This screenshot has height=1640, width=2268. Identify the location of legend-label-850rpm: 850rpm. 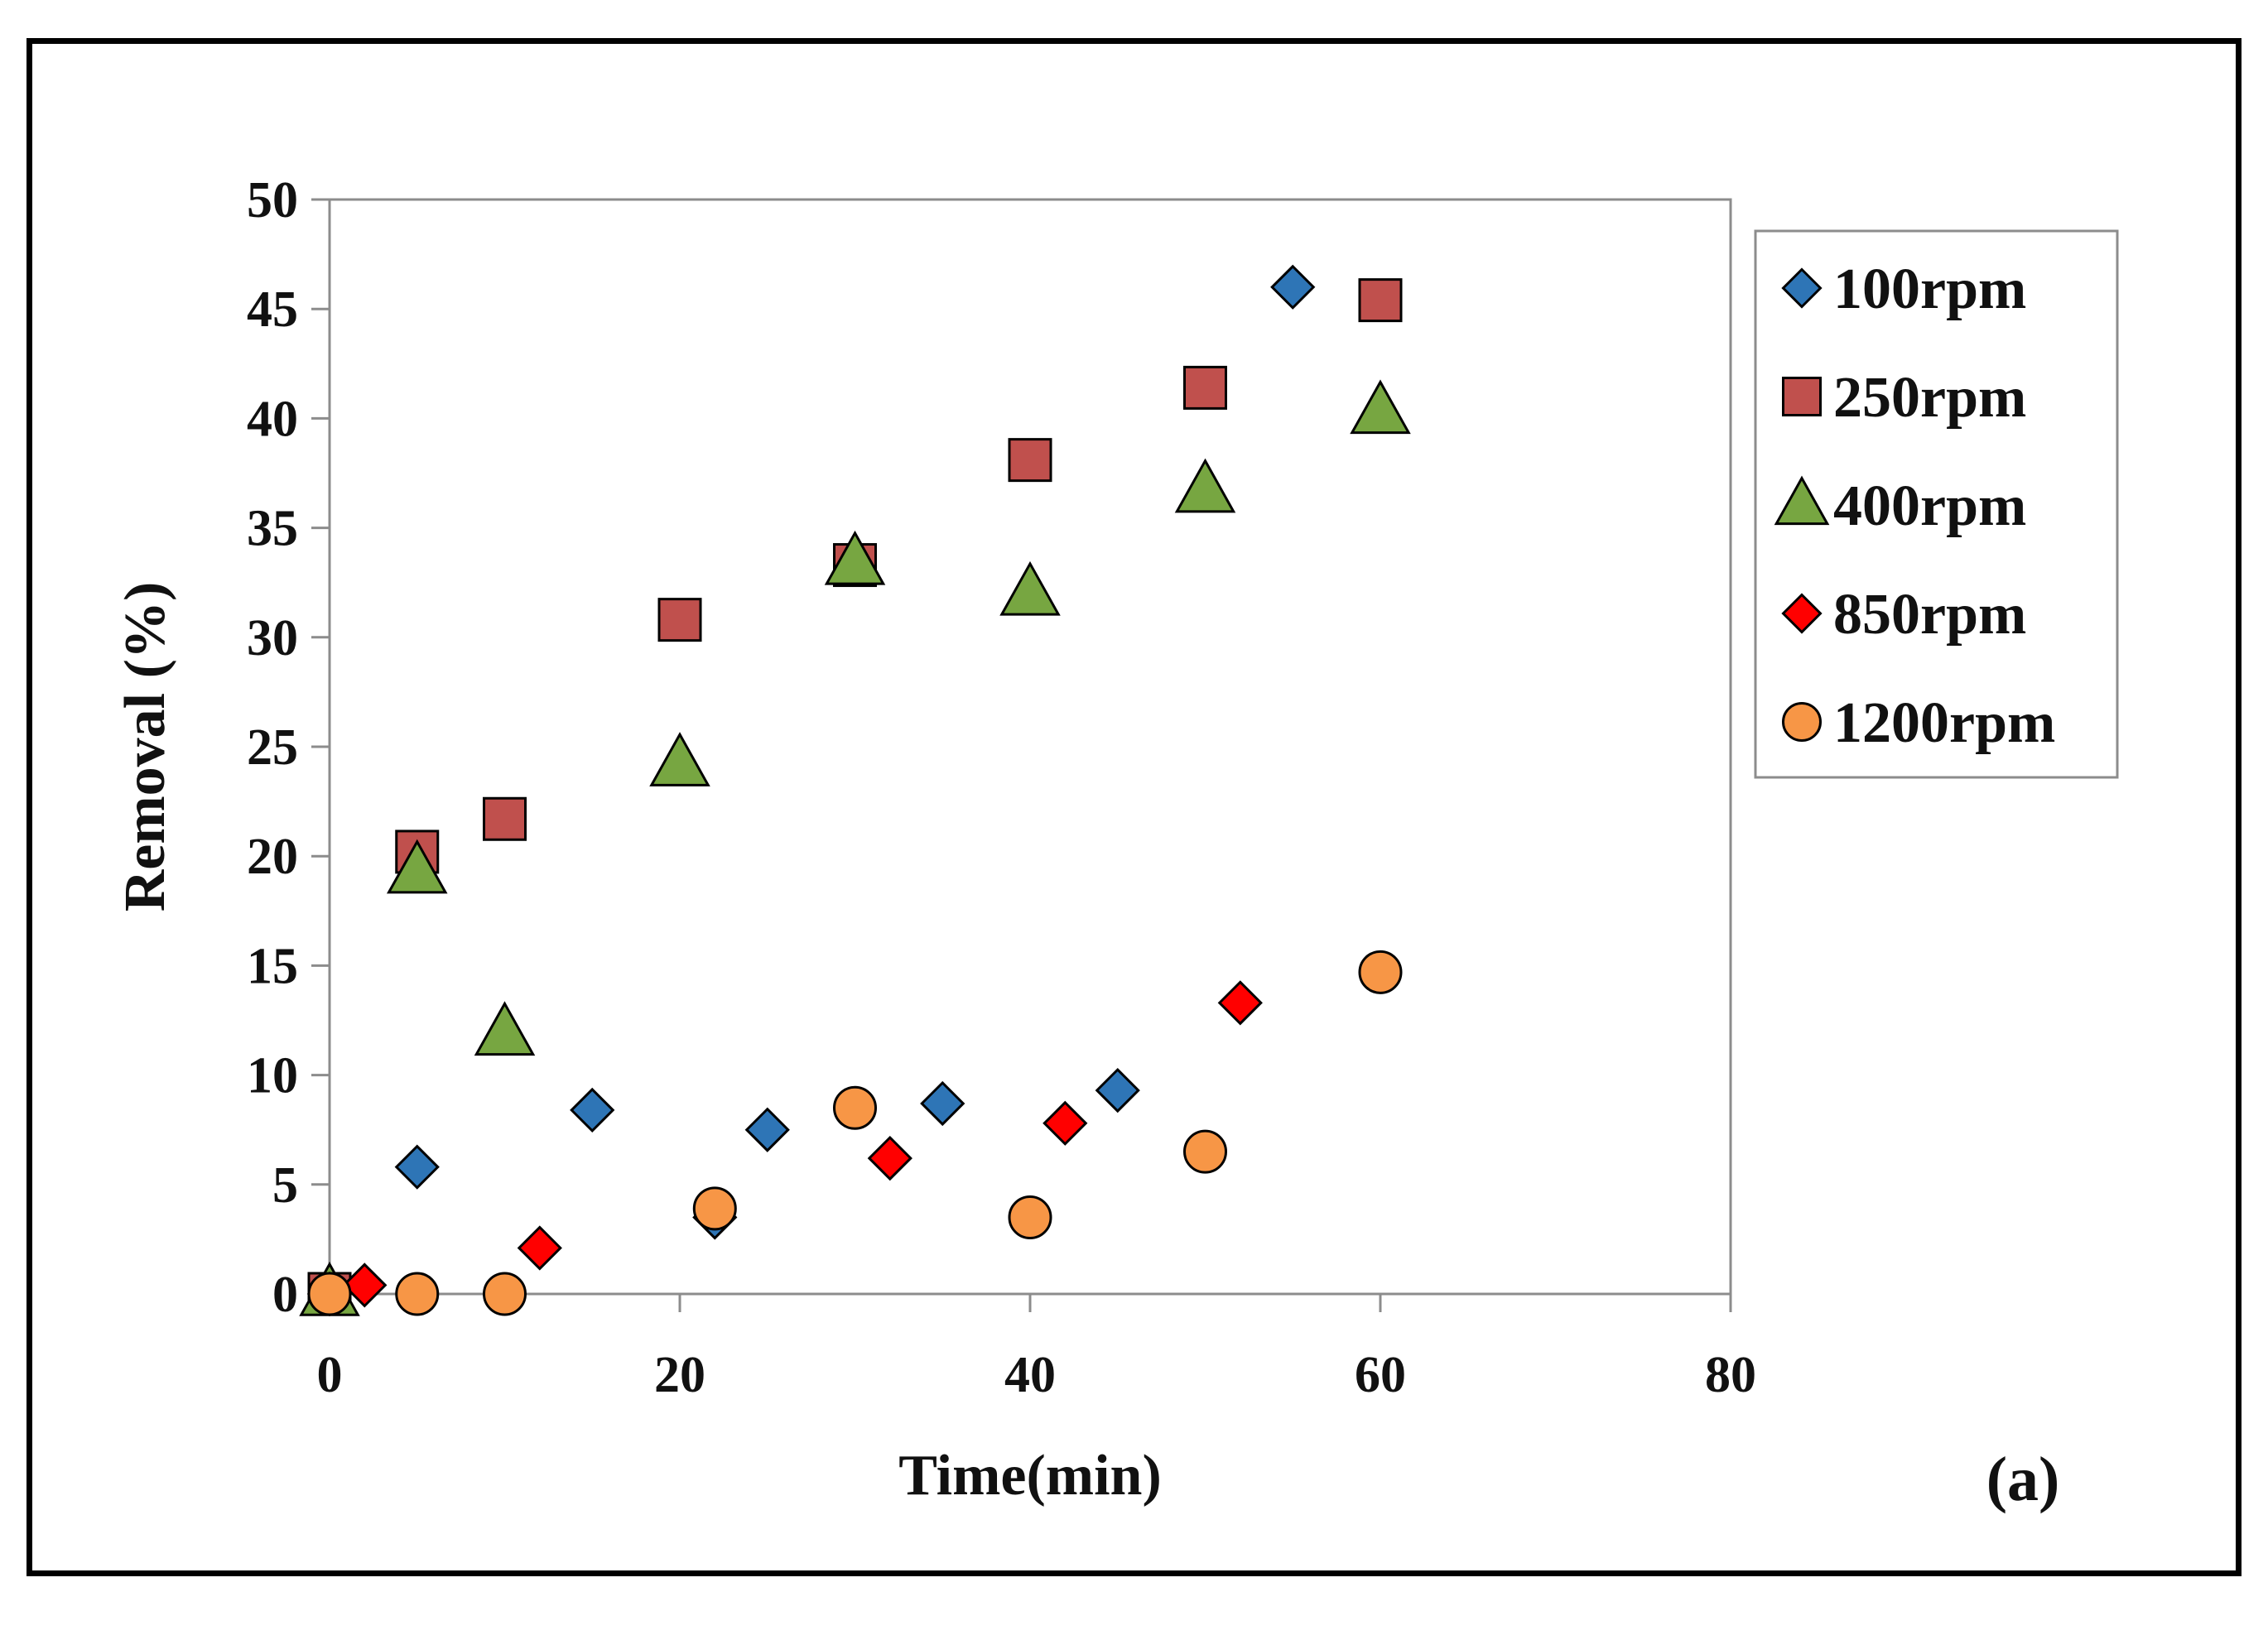
(1930, 615).